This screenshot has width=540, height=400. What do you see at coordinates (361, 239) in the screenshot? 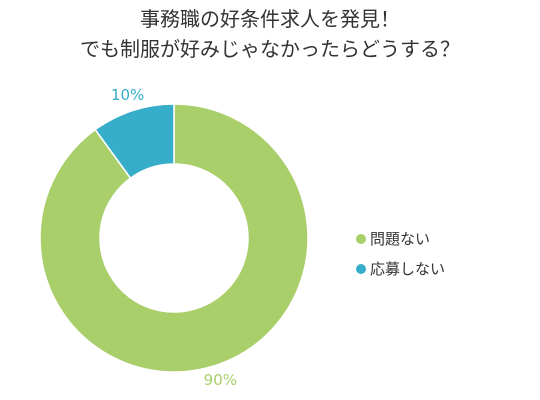
I see `legend-swatch-no-problem` at bounding box center [361, 239].